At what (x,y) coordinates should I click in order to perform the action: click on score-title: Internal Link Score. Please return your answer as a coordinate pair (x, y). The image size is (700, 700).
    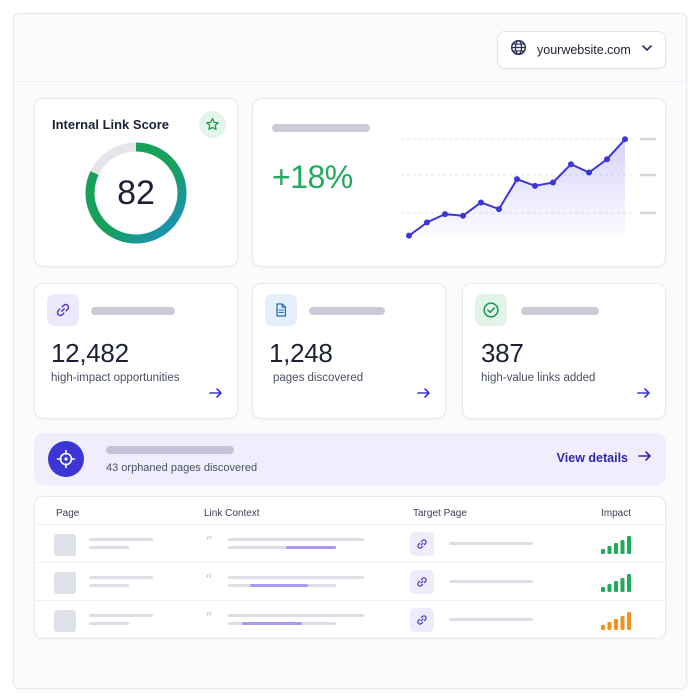
    Looking at the image, I should click on (111, 124).